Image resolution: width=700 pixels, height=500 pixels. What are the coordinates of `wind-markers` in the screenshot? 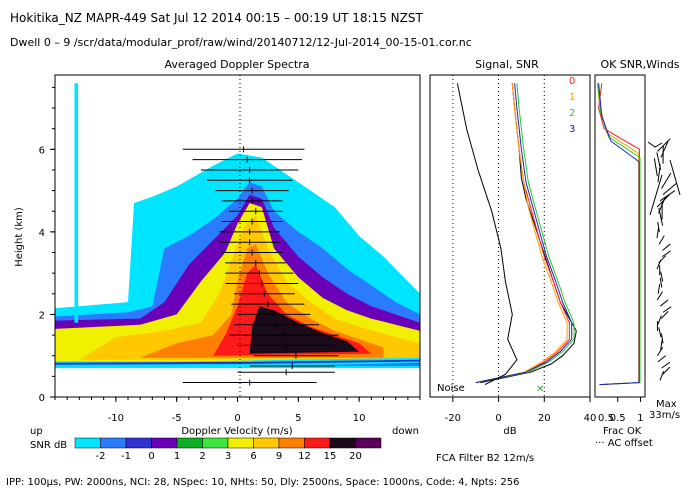 It's located at (260, 266).